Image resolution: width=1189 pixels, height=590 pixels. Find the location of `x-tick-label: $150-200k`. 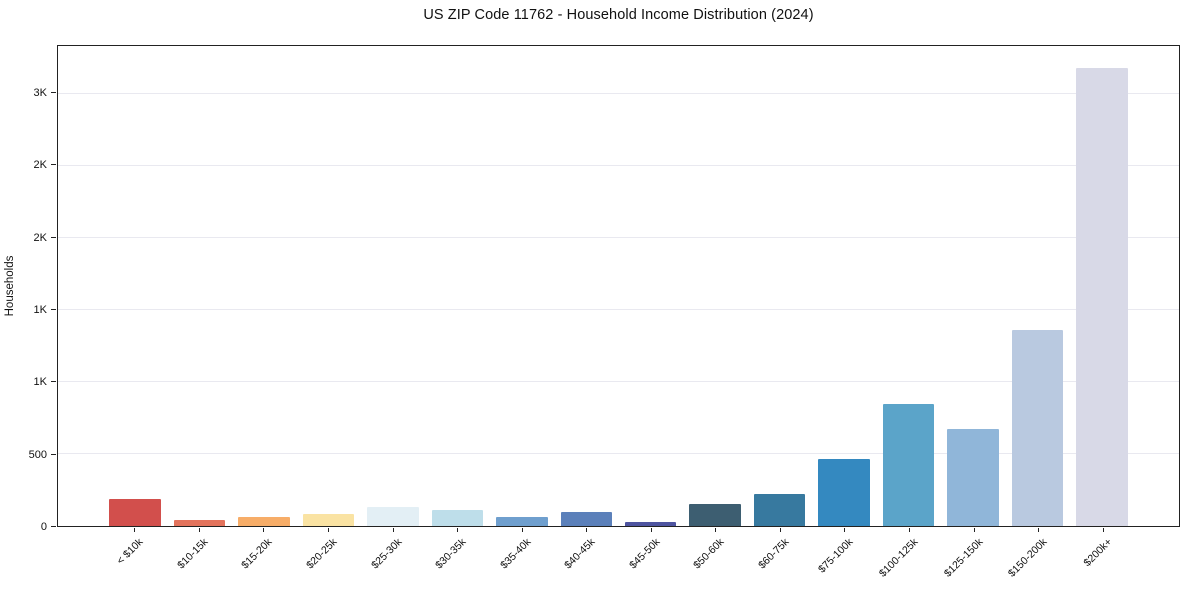

x-tick-label: $150-200k is located at coordinates (1028, 558).